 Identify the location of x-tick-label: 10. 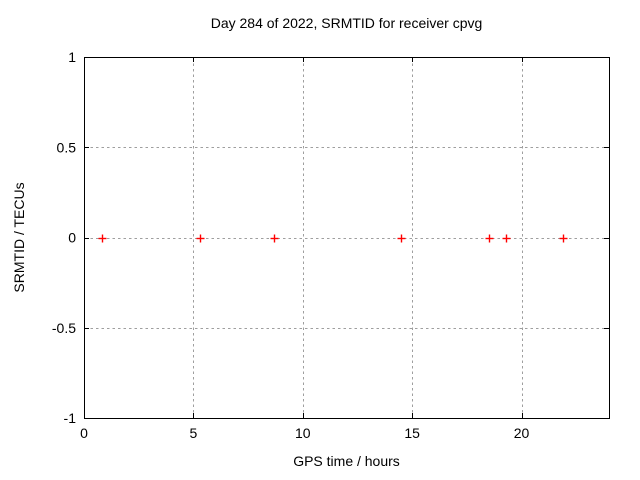
(303, 433).